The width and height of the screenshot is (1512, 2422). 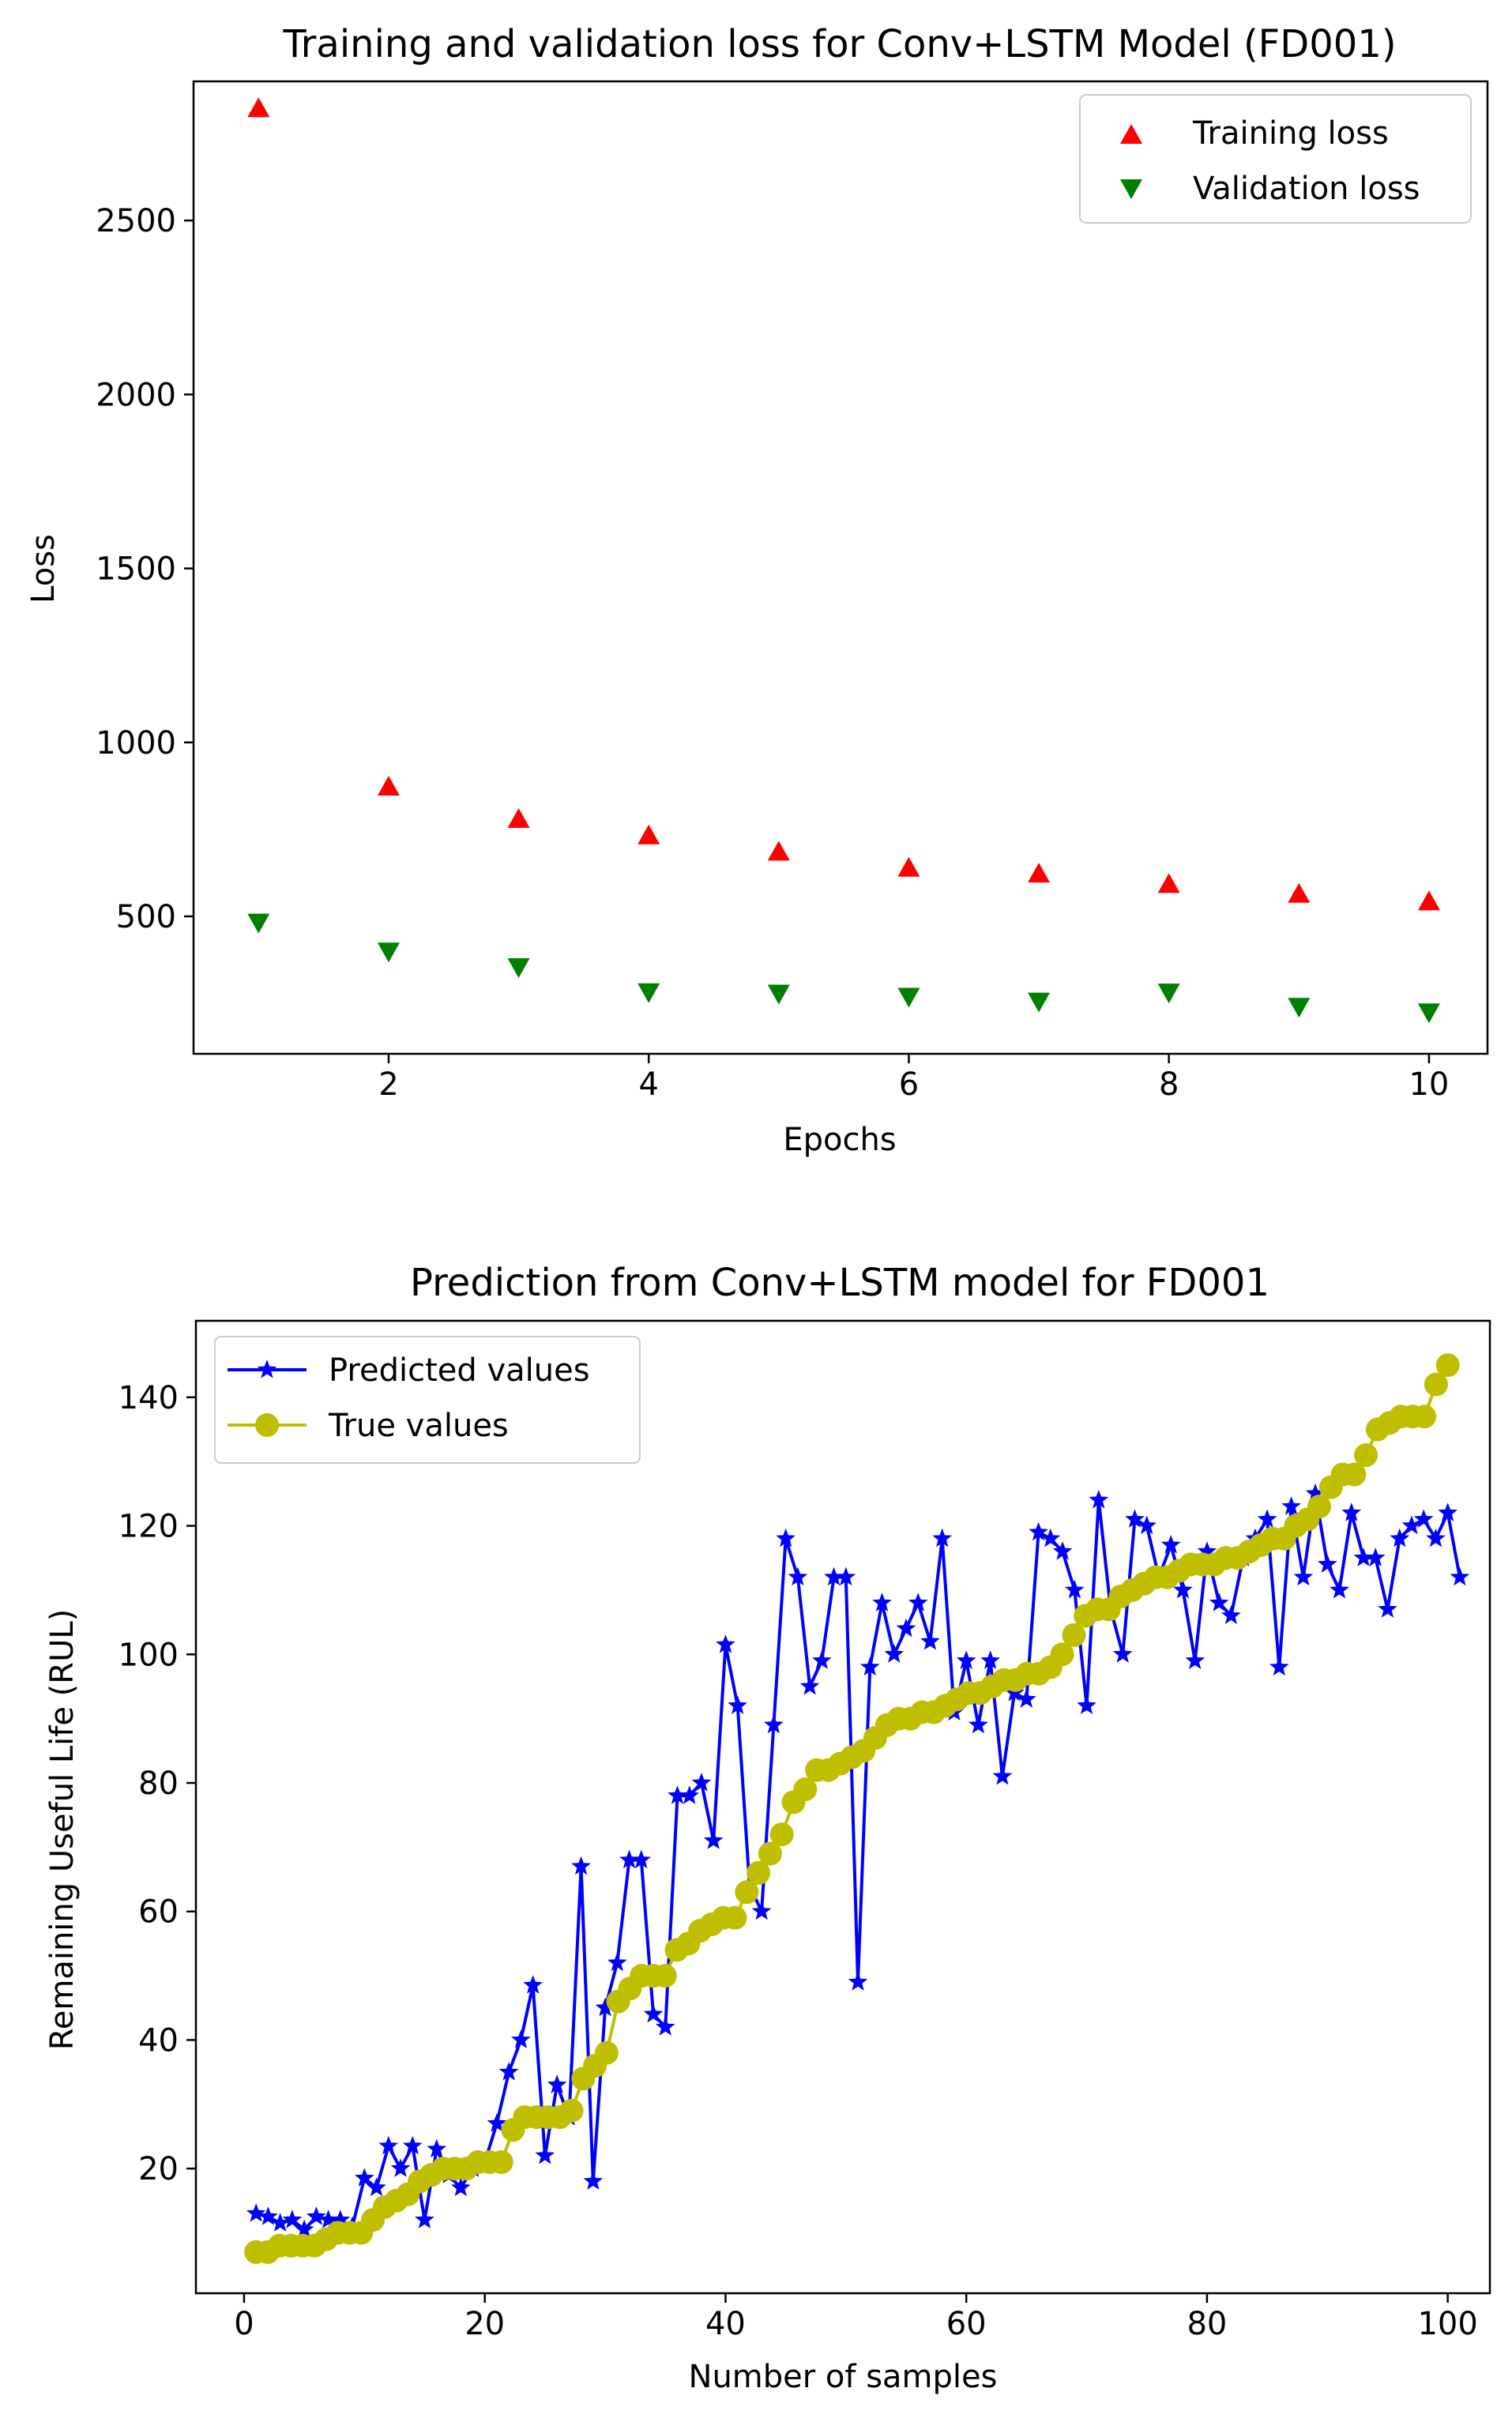 What do you see at coordinates (244, 2324) in the screenshot?
I see `x-tick-label: 0` at bounding box center [244, 2324].